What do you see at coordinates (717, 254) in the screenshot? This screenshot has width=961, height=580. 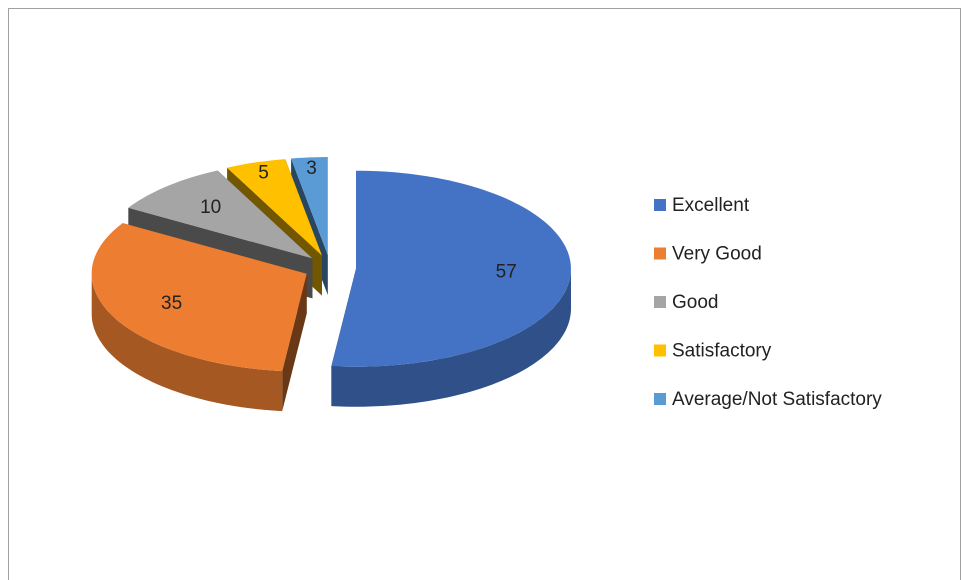 I see `legend-label: Very Good` at bounding box center [717, 254].